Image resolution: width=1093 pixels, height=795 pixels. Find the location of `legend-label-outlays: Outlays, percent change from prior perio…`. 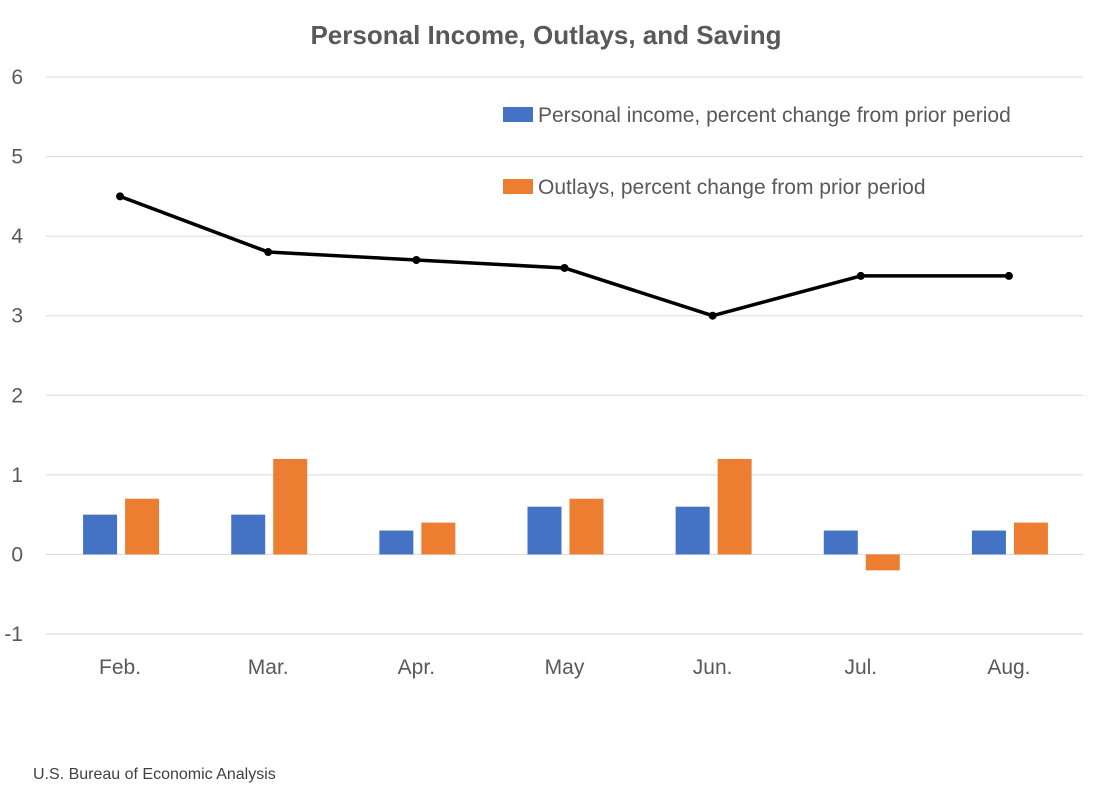

legend-label-outlays: Outlays, percent change from prior perio… is located at coordinates (732, 187).